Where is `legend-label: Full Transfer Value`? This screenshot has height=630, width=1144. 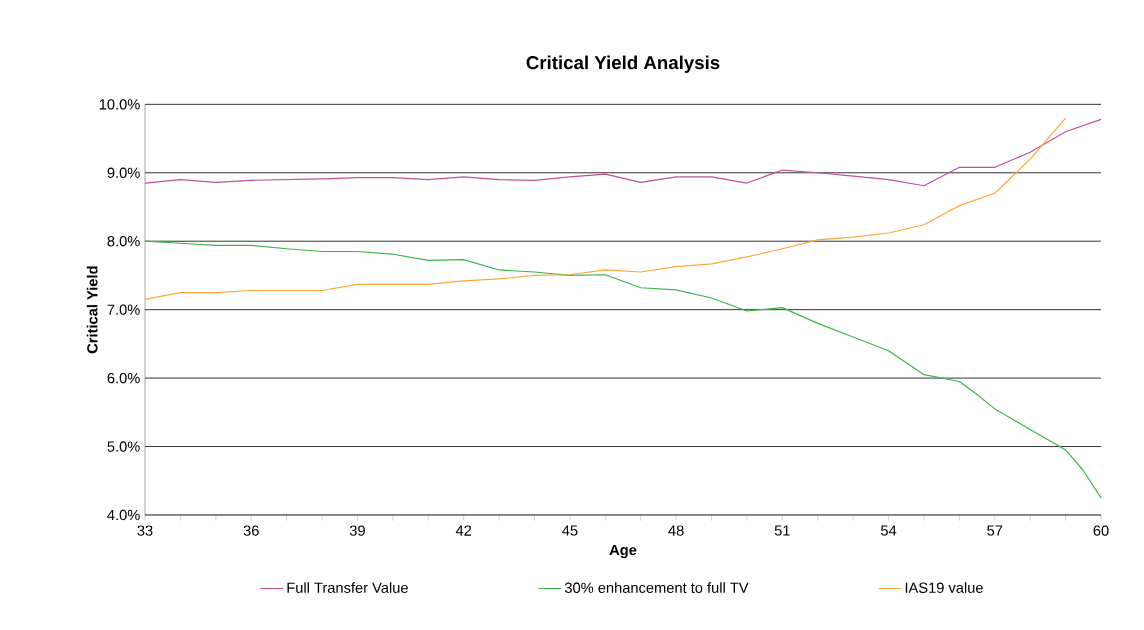
legend-label: Full Transfer Value is located at coordinates (347, 587).